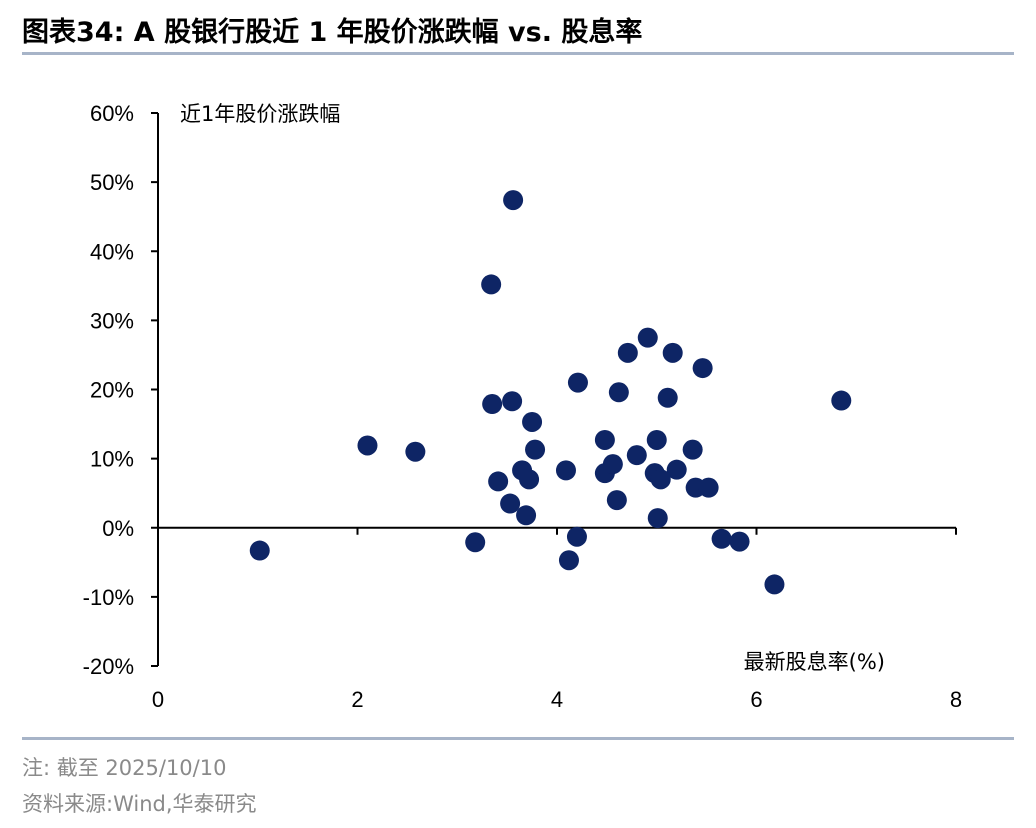 Image resolution: width=1036 pixels, height=828 pixels. Describe the element at coordinates (112, 390) in the screenshot. I see `y-tick-label: 20%` at that location.